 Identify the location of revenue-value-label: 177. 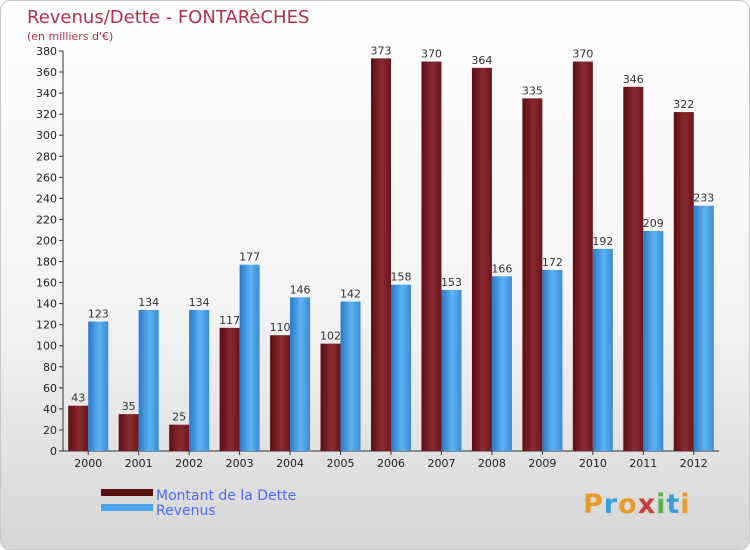
(249, 257).